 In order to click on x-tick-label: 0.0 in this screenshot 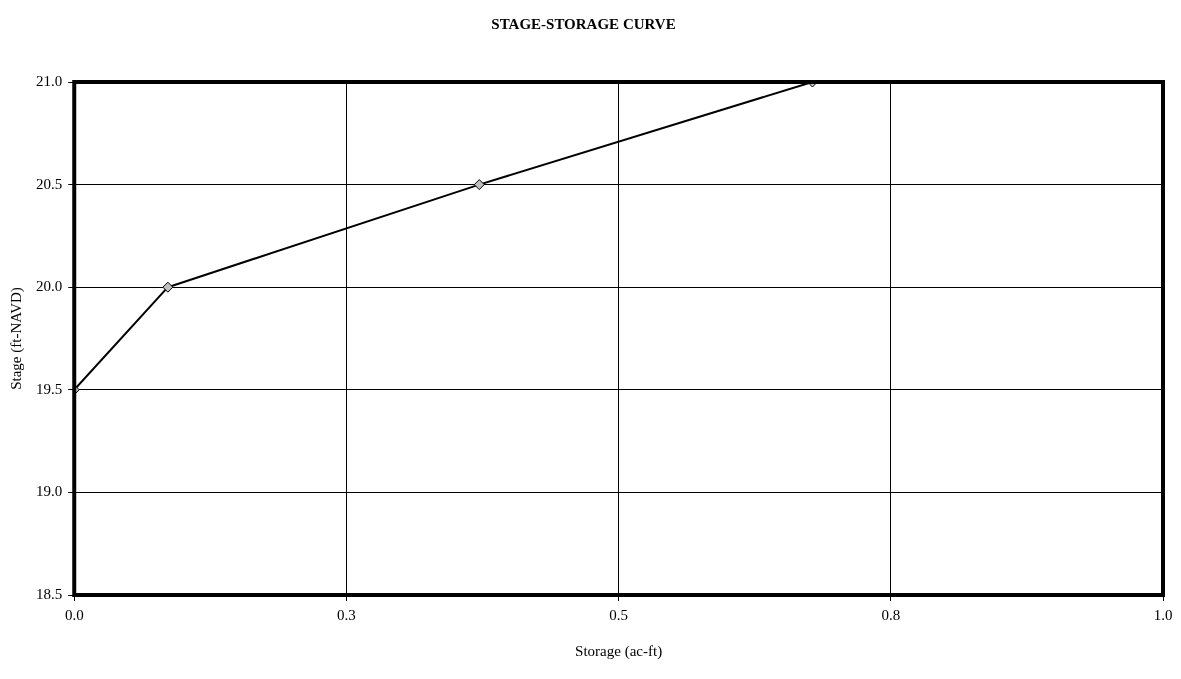, I will do `click(74, 614)`.